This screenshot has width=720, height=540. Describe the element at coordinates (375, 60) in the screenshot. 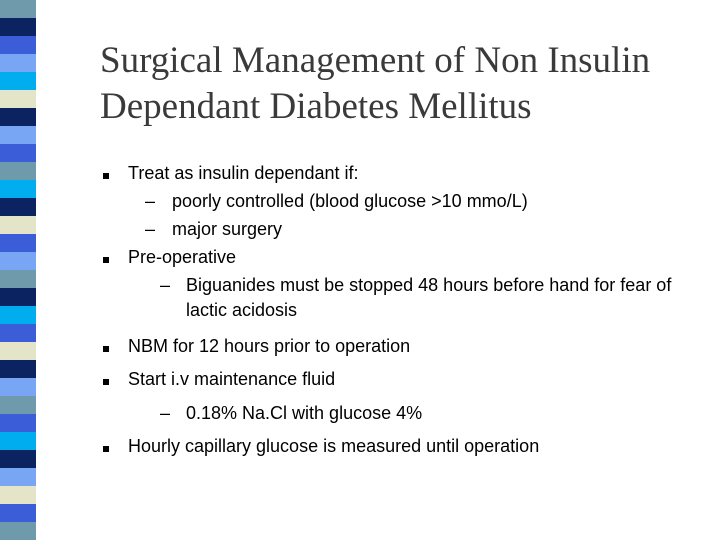

I see `title-line: Surgical Management of Non Insulin` at that location.